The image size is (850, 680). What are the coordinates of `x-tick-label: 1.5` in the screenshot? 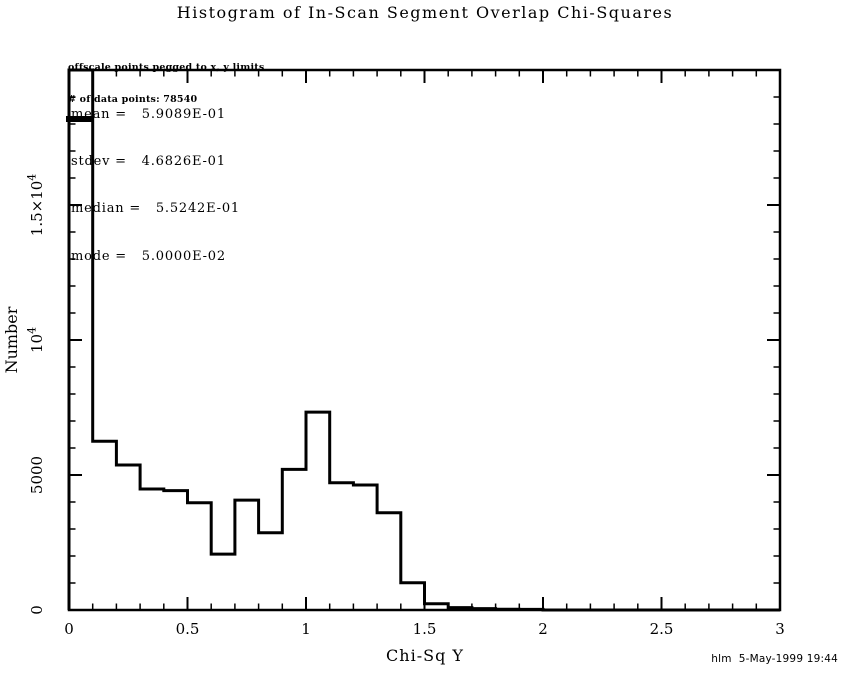 It's located at (425, 629).